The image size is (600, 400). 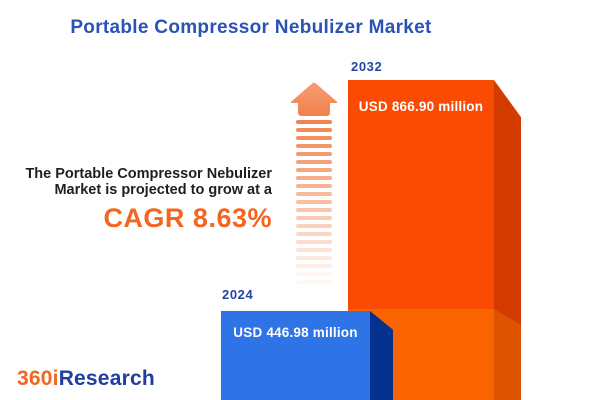 What do you see at coordinates (187, 218) in the screenshot?
I see `cagr-value: CAGR 8.63%` at bounding box center [187, 218].